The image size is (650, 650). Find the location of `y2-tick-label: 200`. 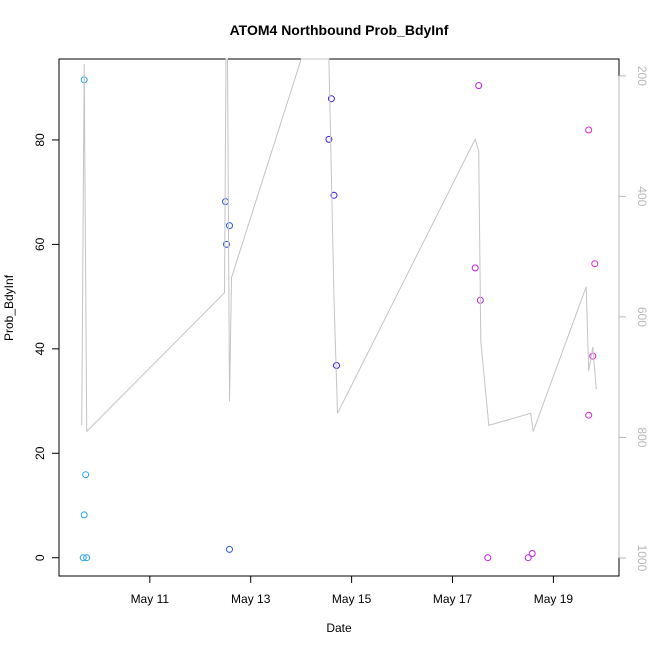

y2-tick-label: 200 is located at coordinates (642, 76).